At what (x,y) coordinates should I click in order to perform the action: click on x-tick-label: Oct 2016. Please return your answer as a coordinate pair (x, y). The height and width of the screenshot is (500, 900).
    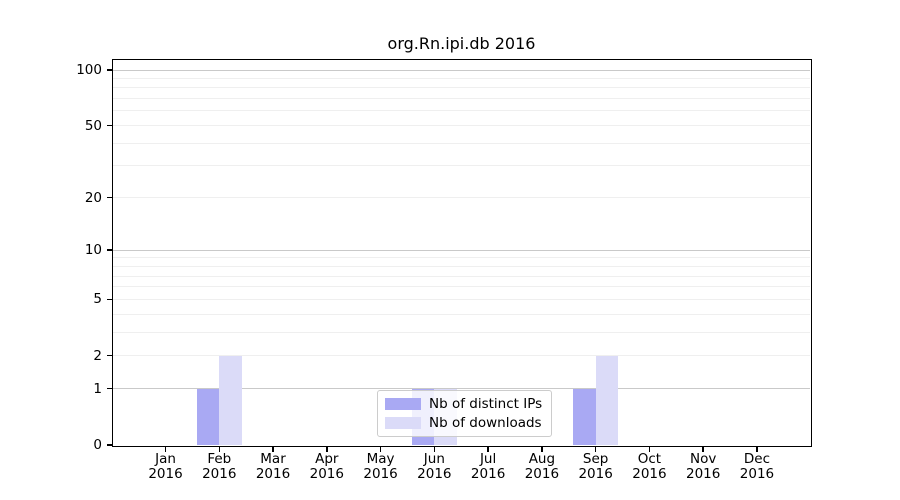
    Looking at the image, I should click on (649, 466).